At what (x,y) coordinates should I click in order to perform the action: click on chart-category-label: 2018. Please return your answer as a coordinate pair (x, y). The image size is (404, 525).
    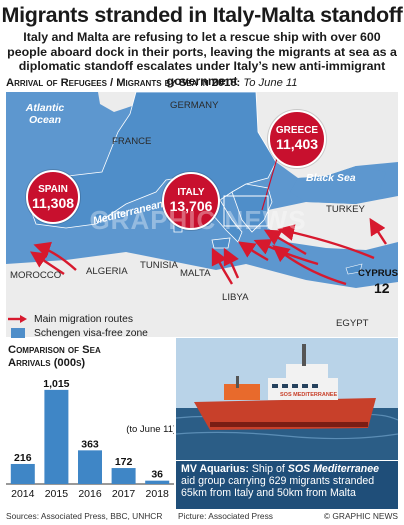
    Looking at the image, I should click on (158, 494).